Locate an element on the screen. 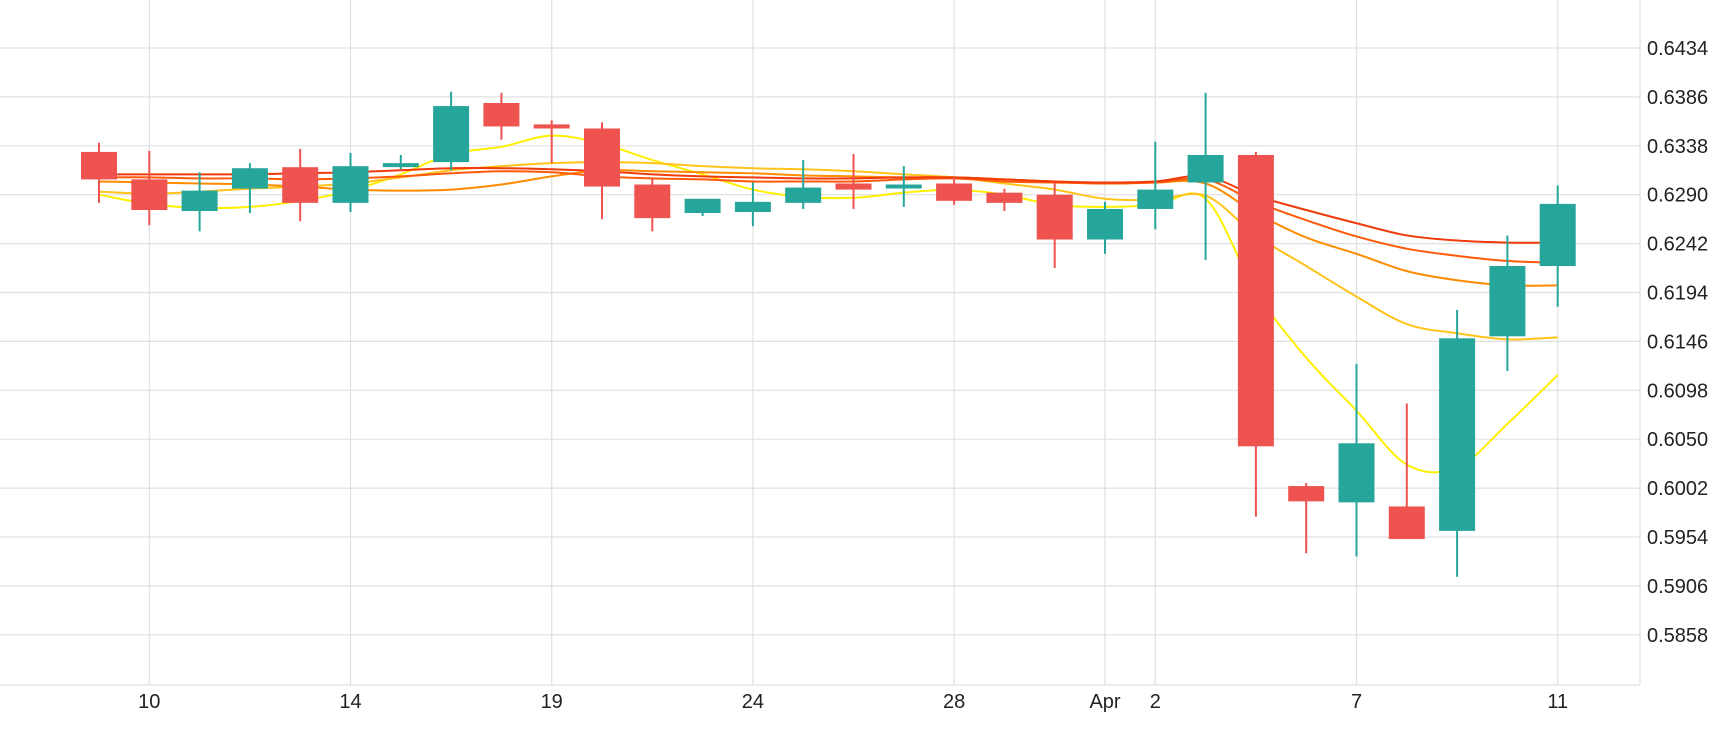  x-tick-label: 14 is located at coordinates (350, 702).